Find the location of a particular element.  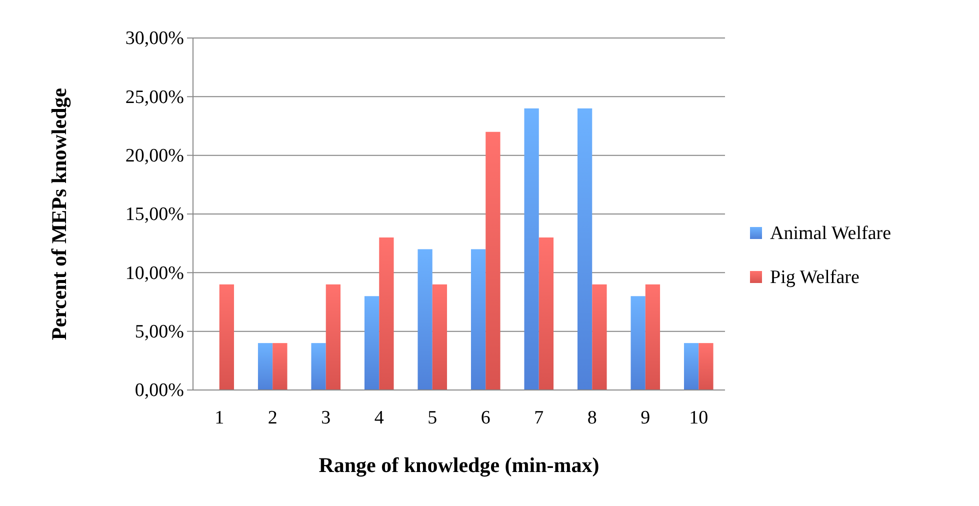

y-tick-label: 20,00% is located at coordinates (154, 155).